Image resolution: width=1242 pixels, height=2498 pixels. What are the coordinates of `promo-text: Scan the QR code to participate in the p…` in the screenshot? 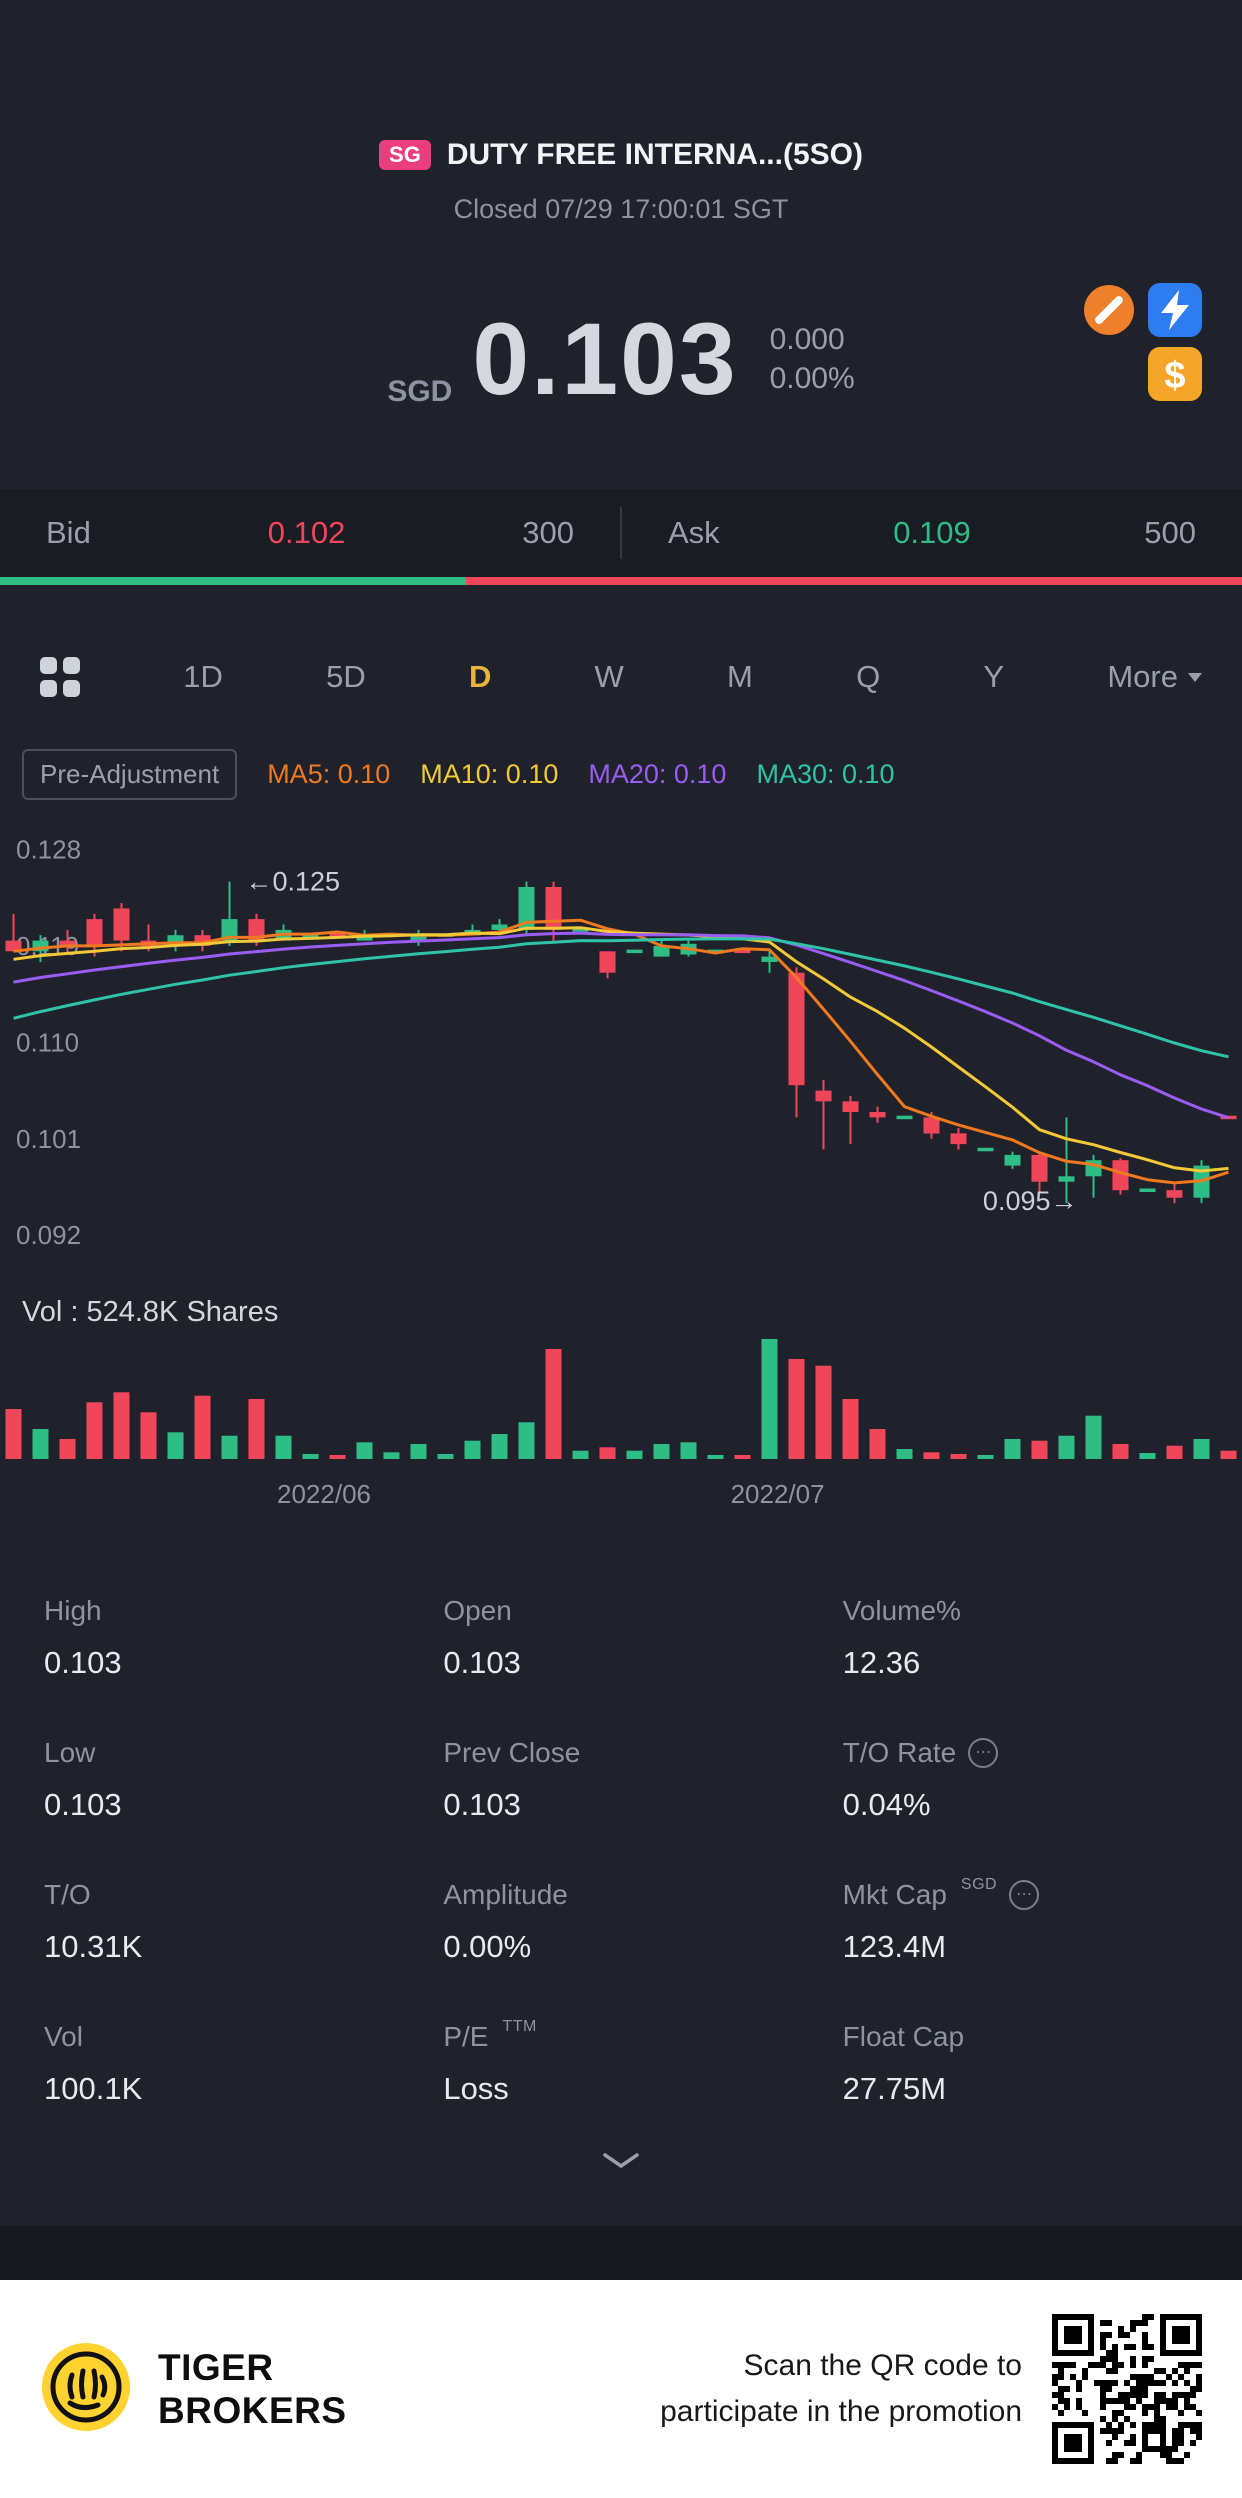 It's located at (841, 2388).